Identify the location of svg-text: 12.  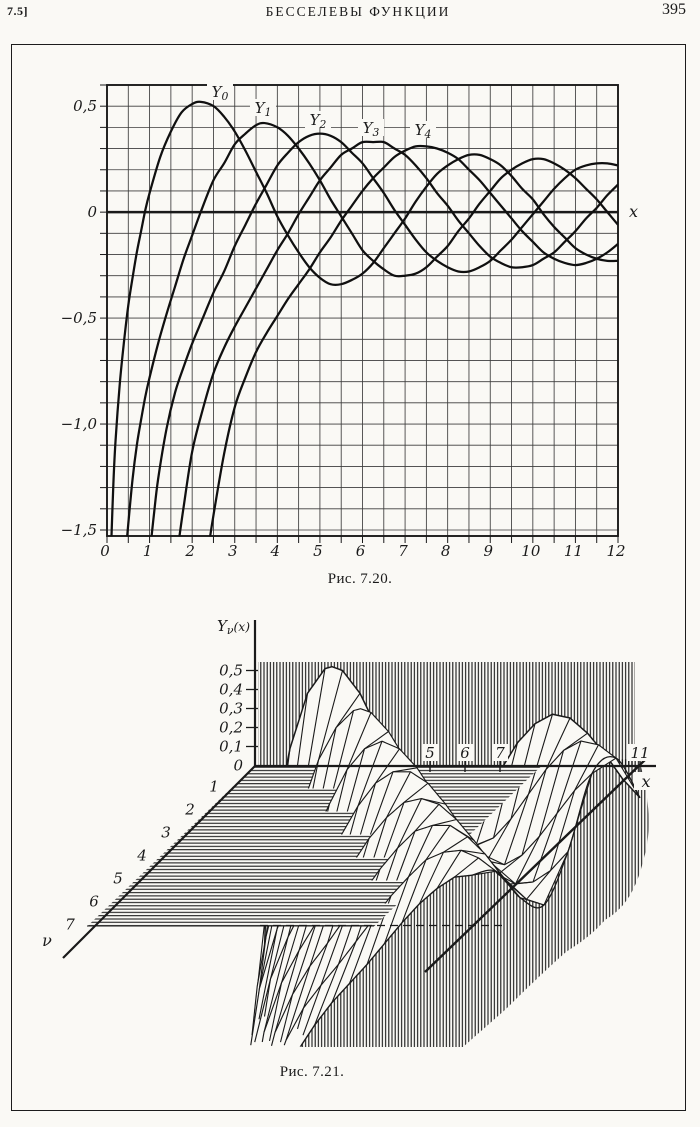
(615, 551).